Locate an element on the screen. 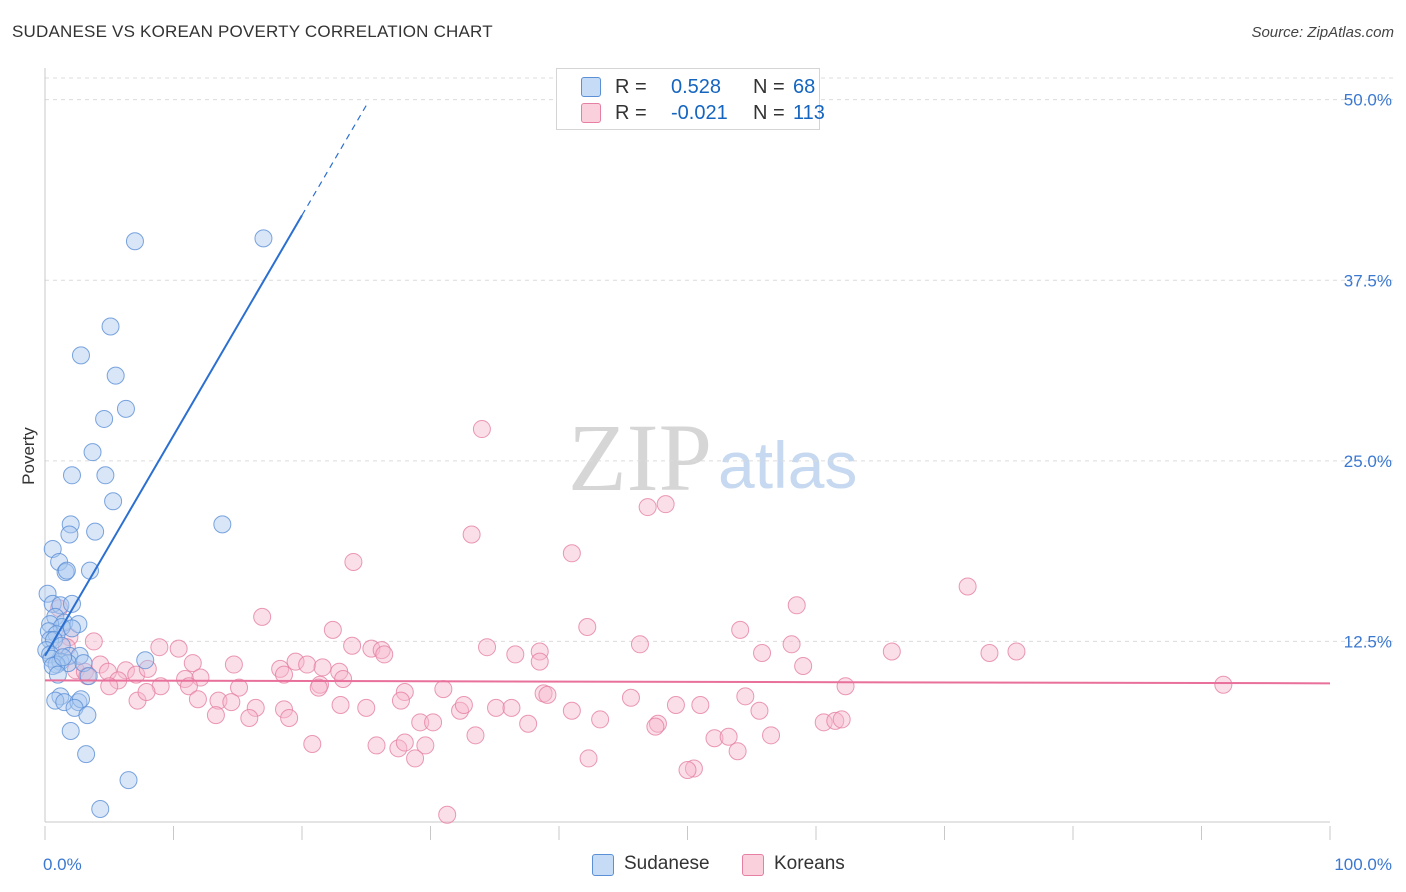  sudanese-r-value: 0.528 is located at coordinates (696, 87).